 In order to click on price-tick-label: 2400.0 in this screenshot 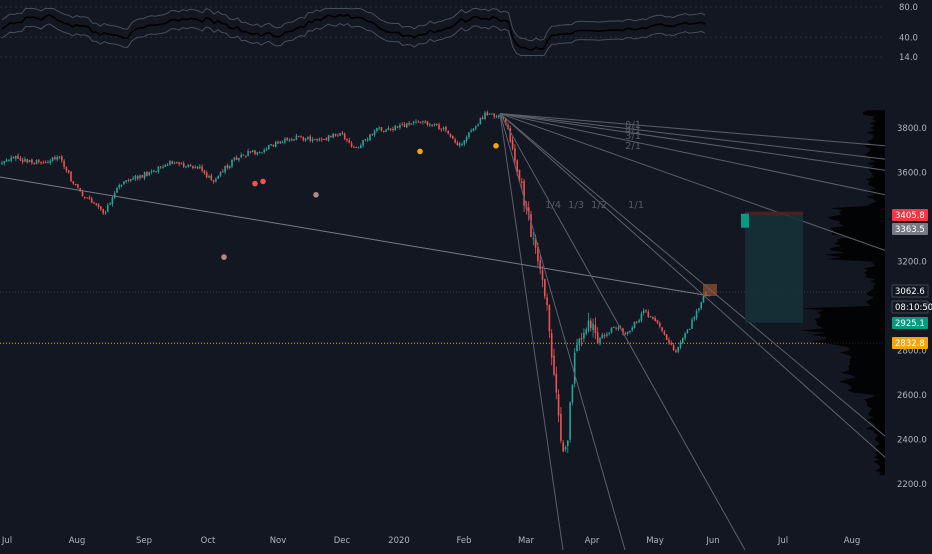, I will do `click(912, 441)`.